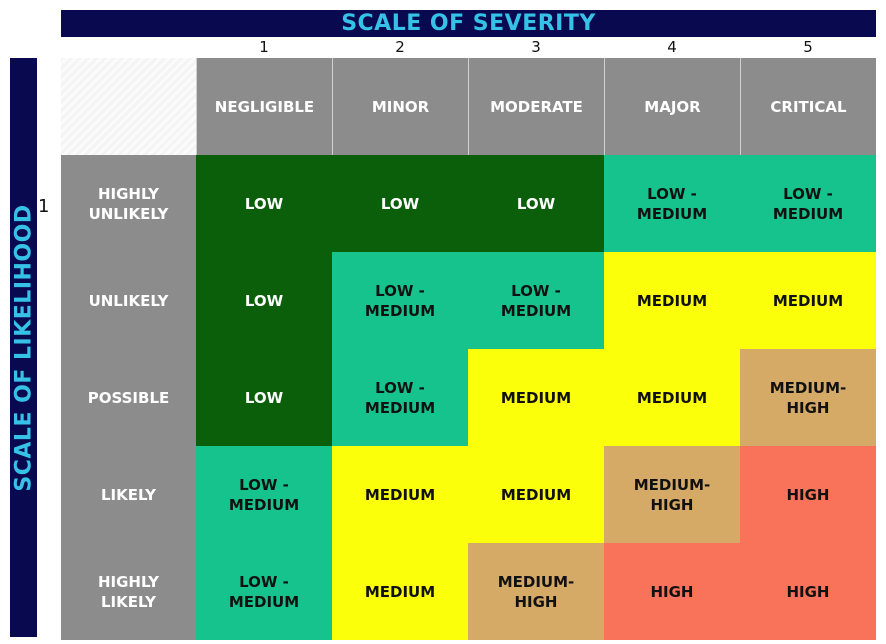 The width and height of the screenshot is (886, 644). I want to click on severity-header: MAJOR, so click(672, 106).